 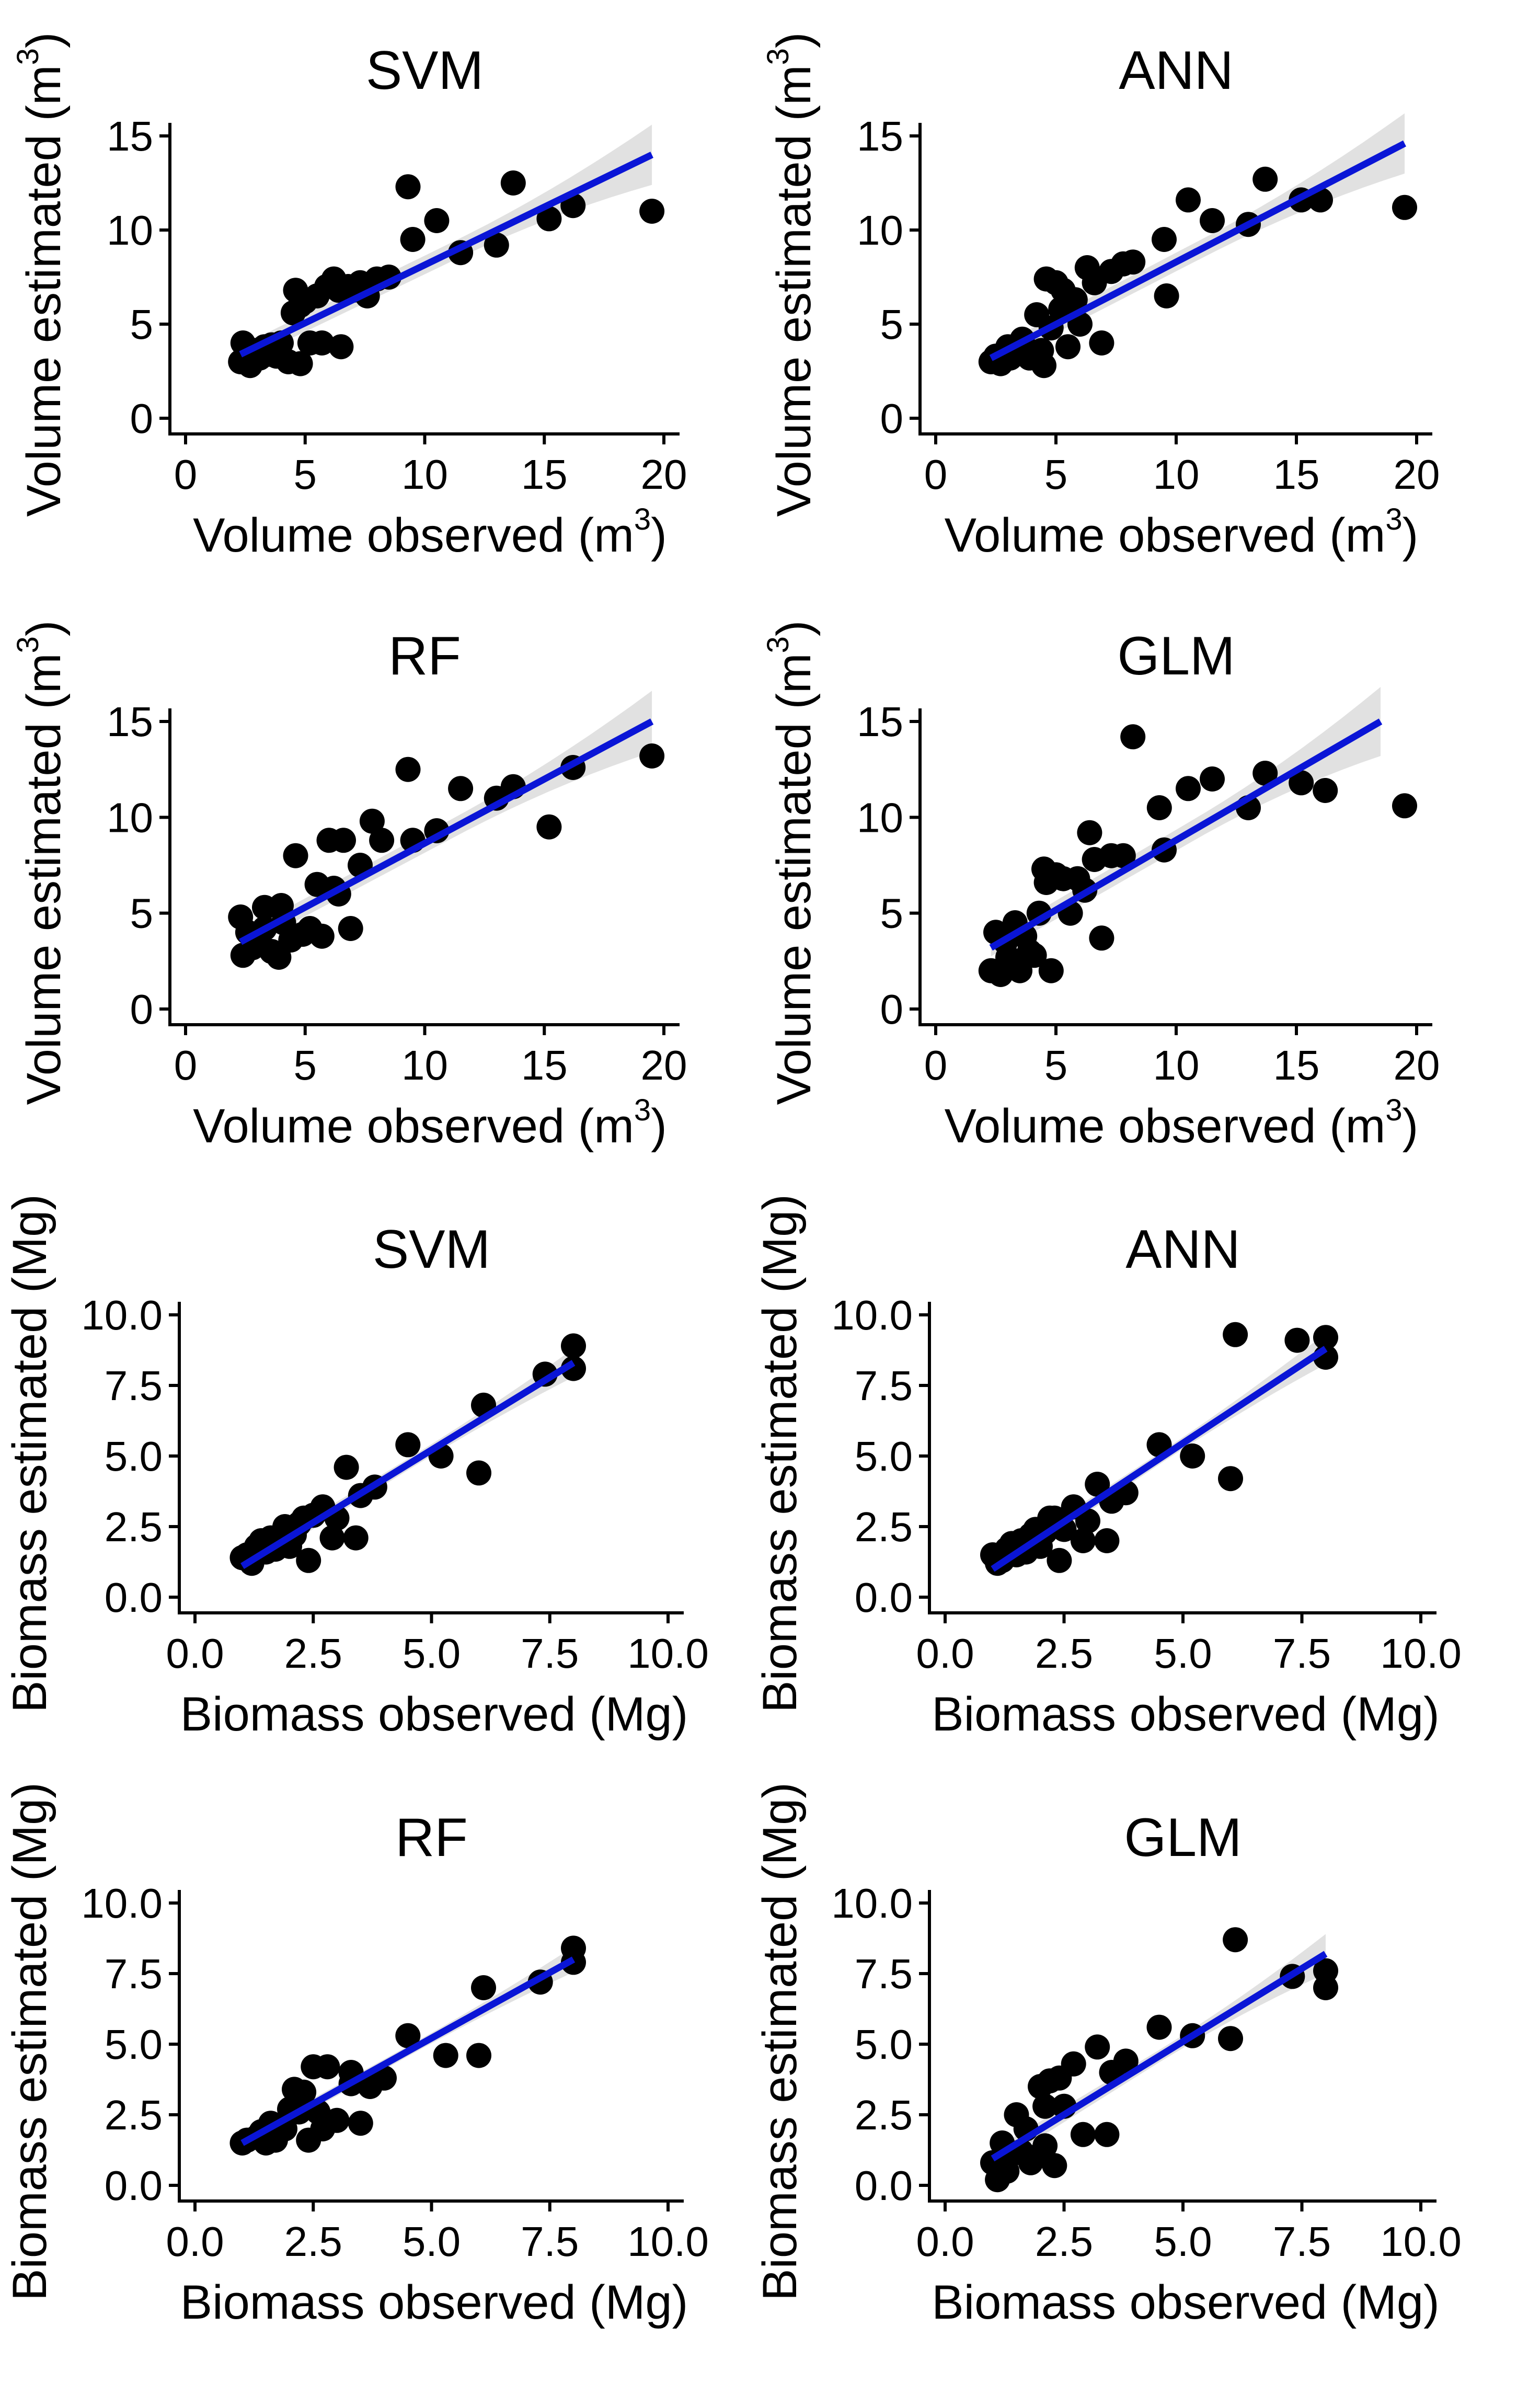 What do you see at coordinates (1056, 1065) in the screenshot?
I see `x-tick-label: 5` at bounding box center [1056, 1065].